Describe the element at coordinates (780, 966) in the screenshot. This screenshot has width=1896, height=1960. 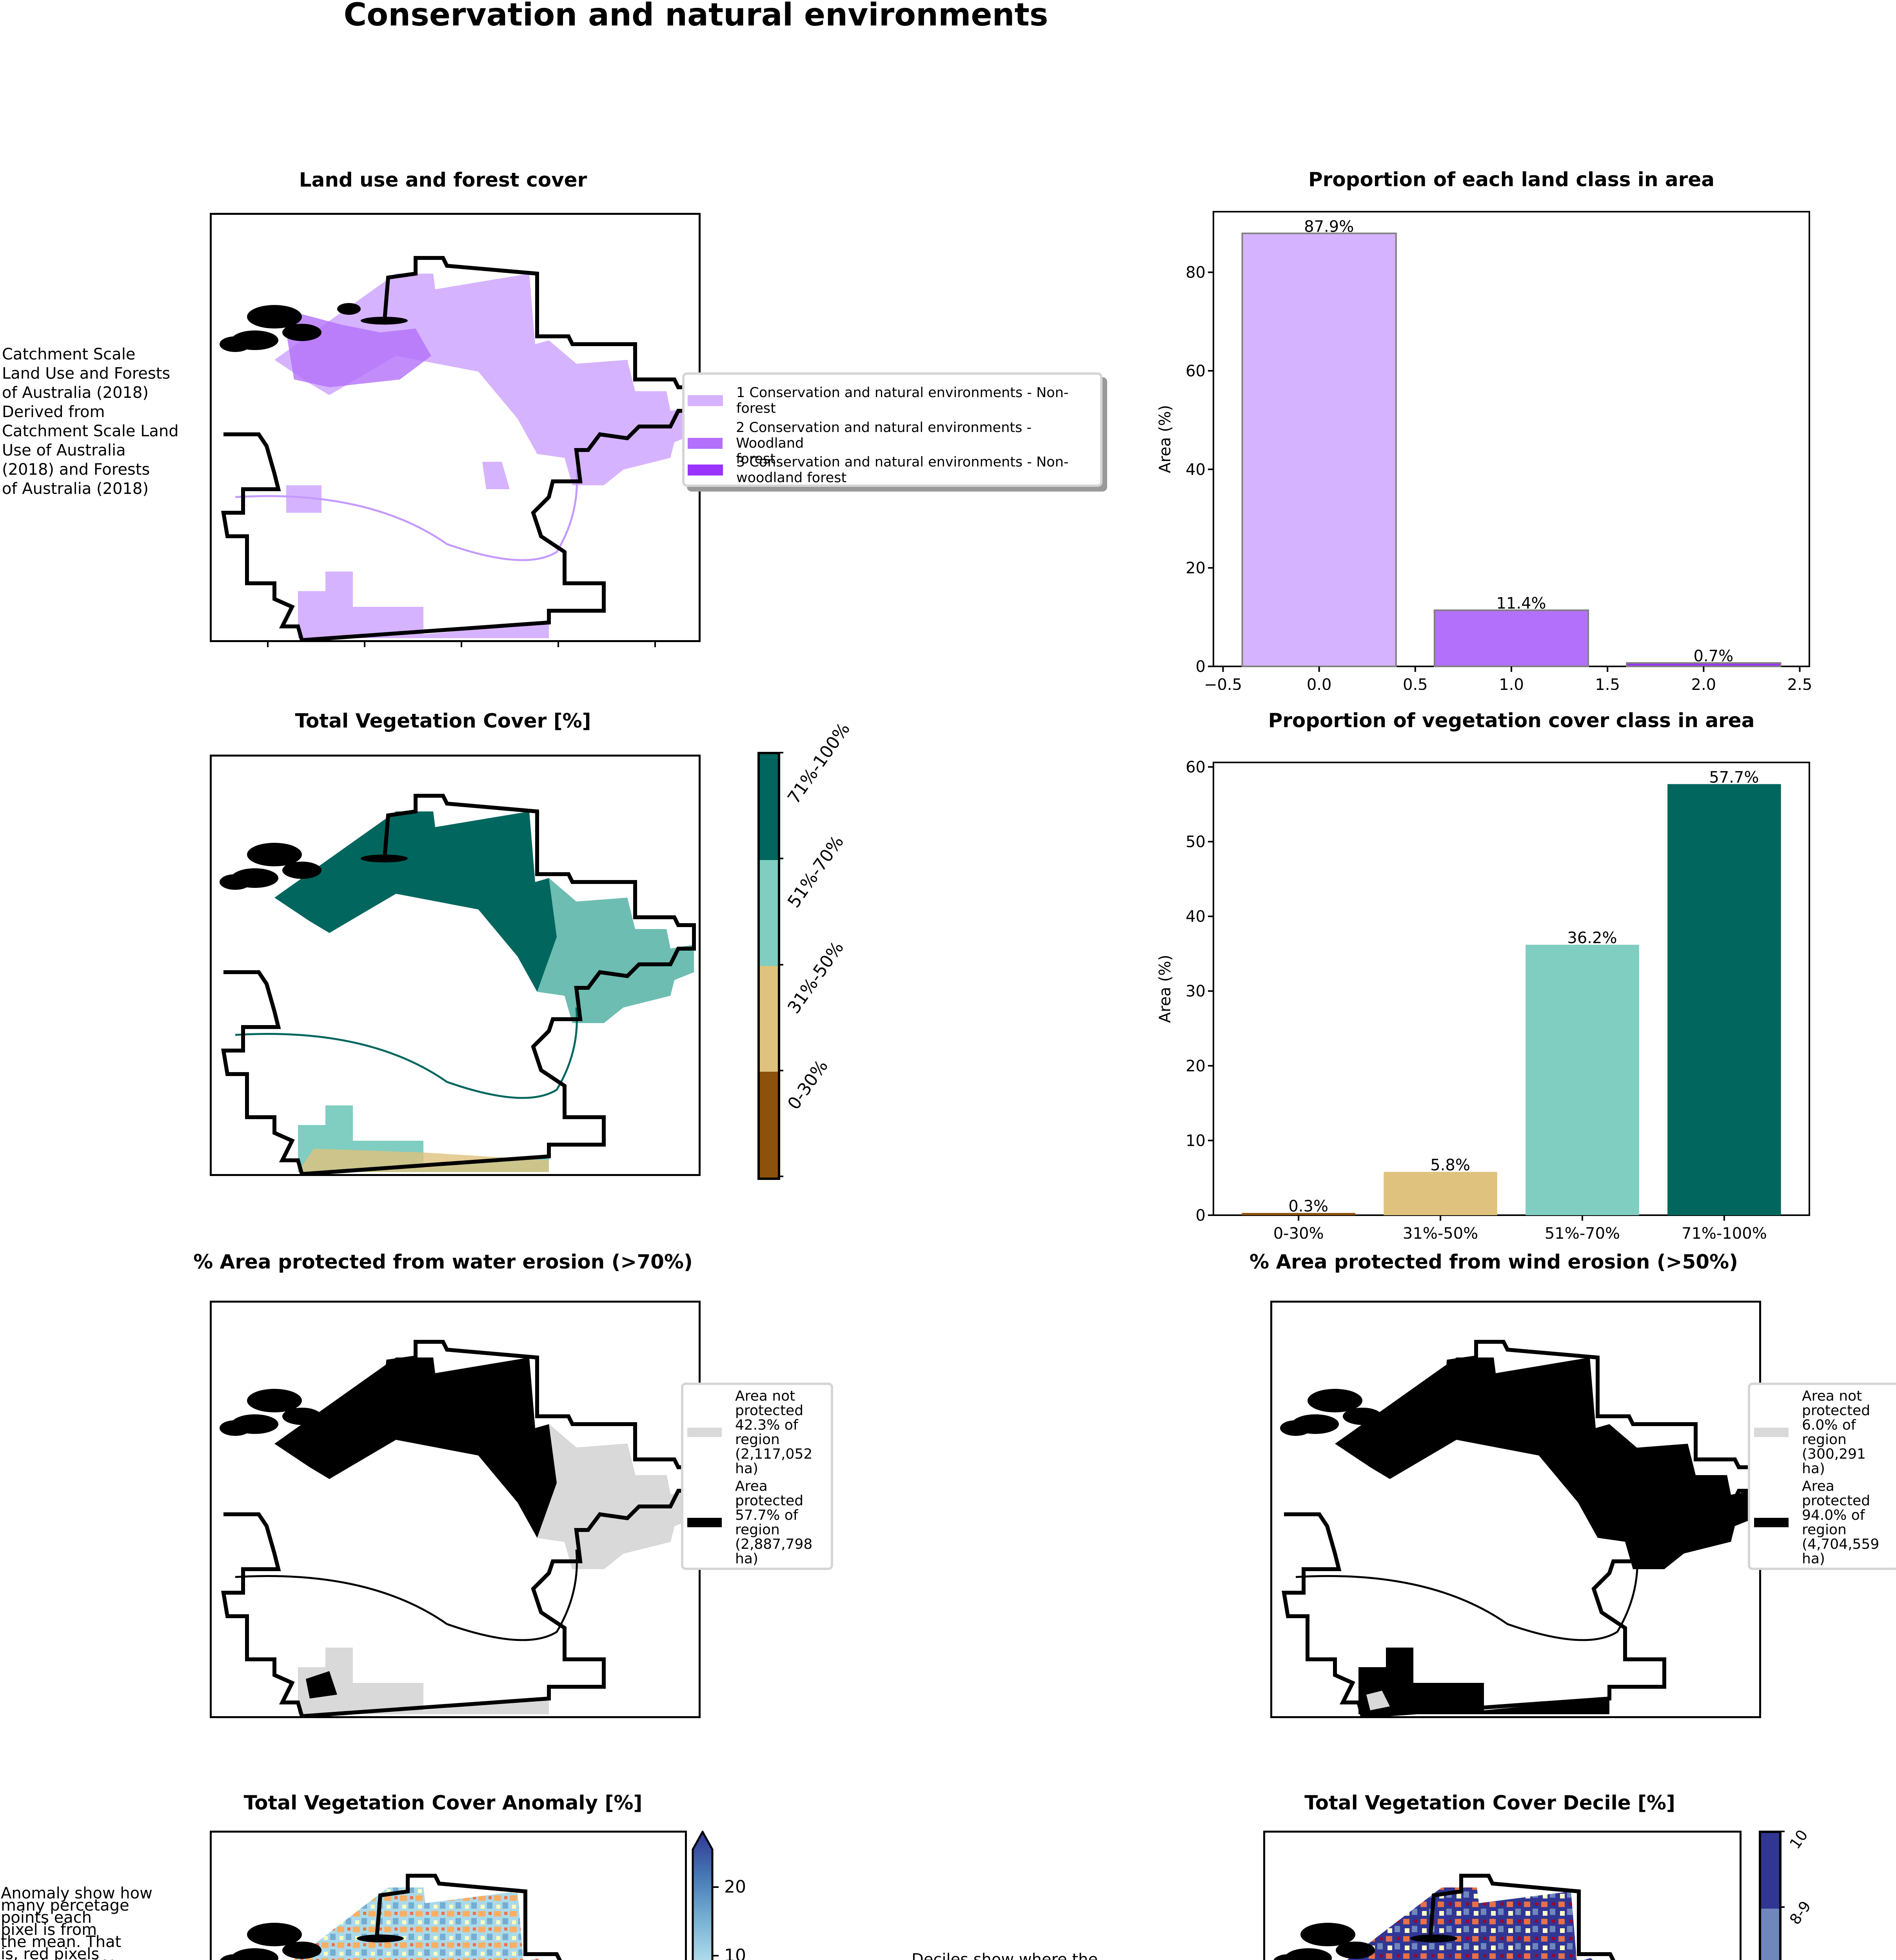
I see `veg-cover-colorbar-ticks` at that location.